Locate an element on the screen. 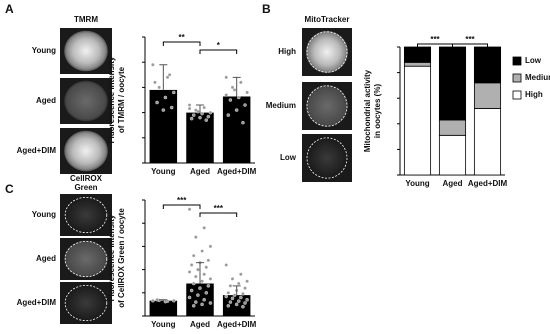 This screenshot has height=334, width=550. significance-label: * is located at coordinates (219, 45).